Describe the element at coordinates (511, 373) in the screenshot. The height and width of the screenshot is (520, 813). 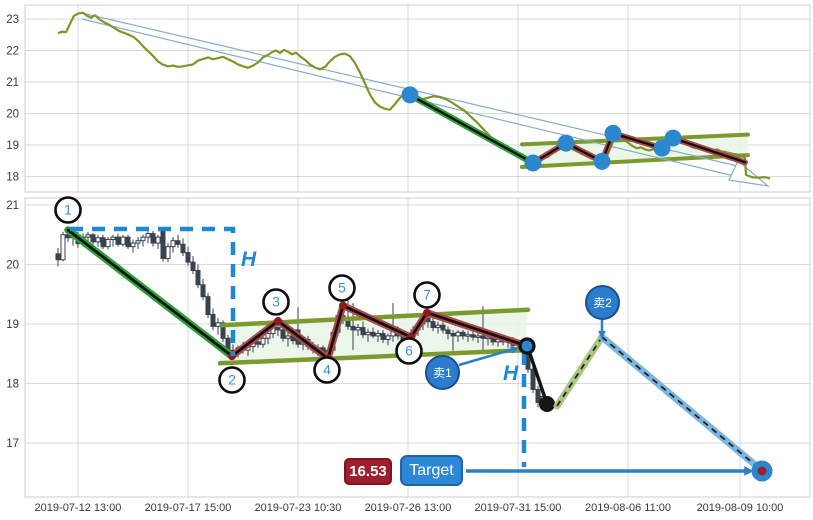
I see `h-measure-label-2: H` at that location.